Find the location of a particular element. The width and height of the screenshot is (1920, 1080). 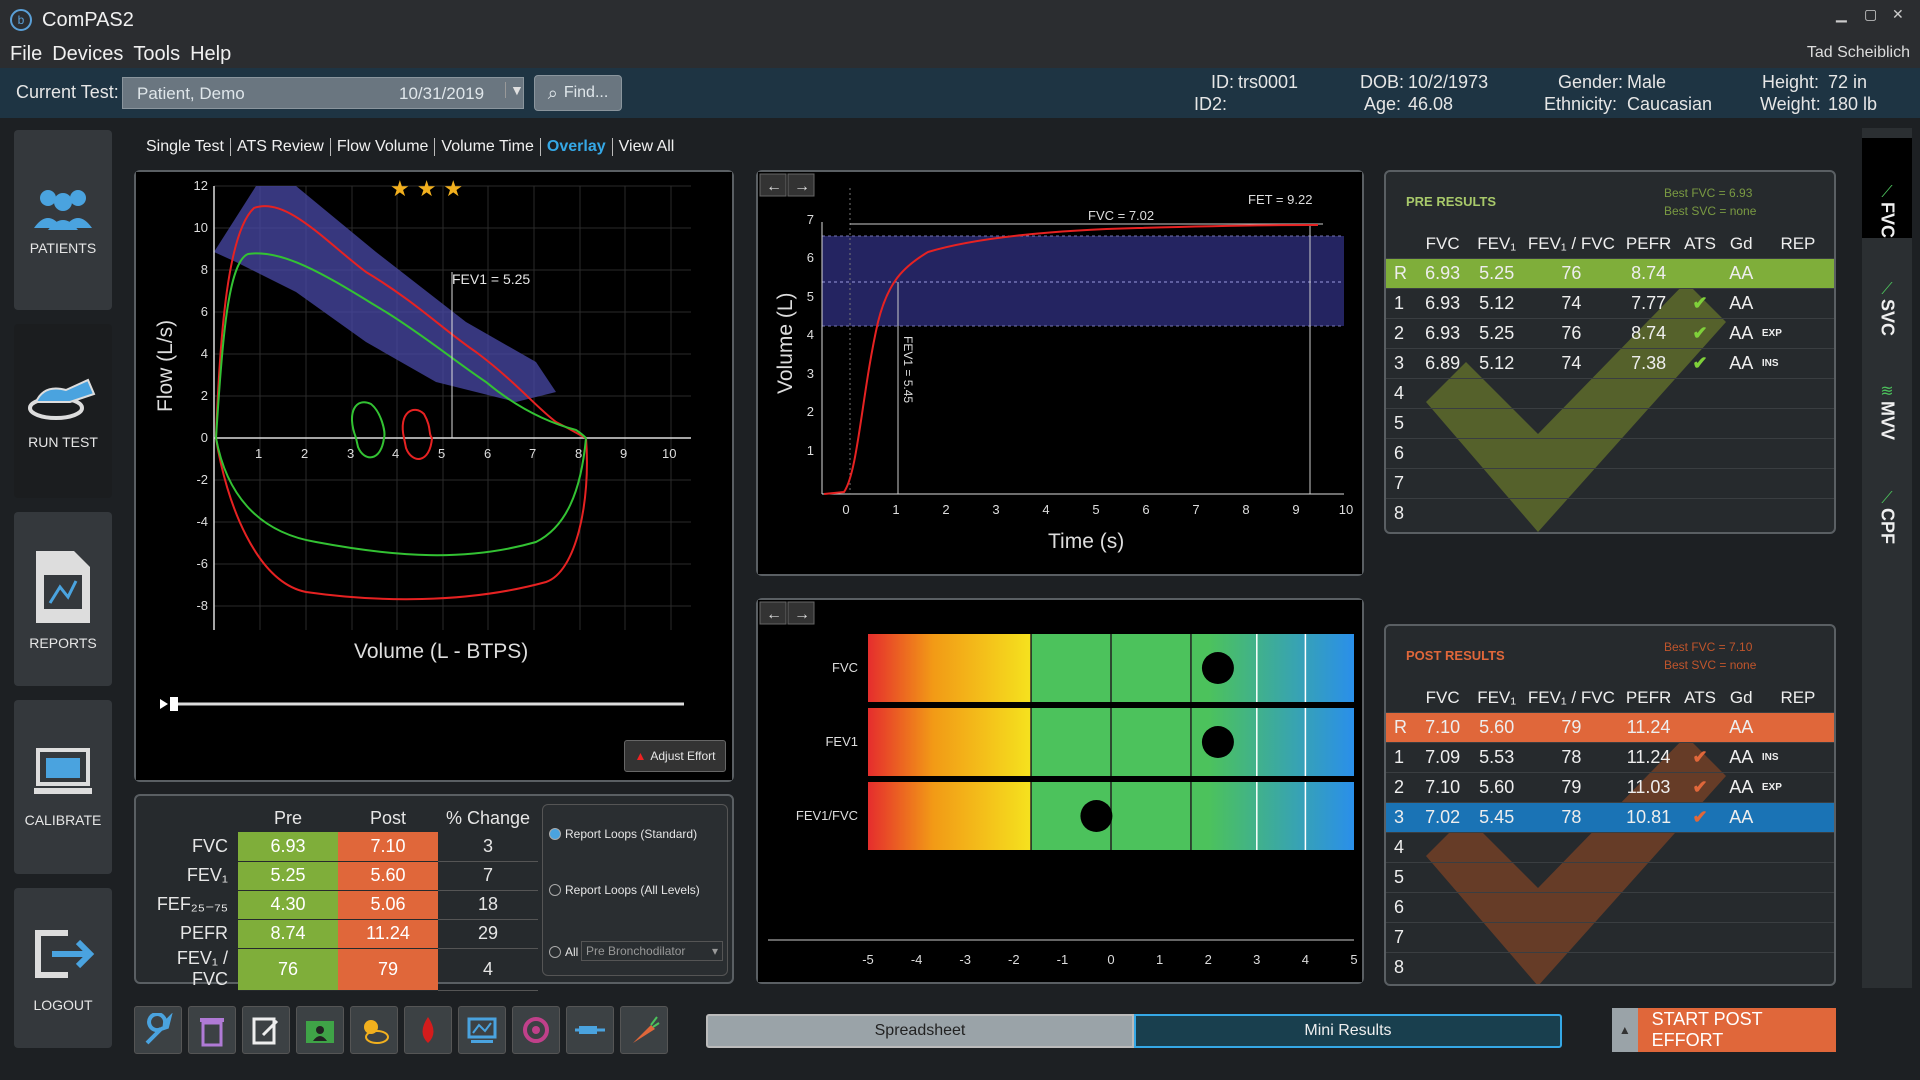

tab-view-all: View All is located at coordinates (646, 146).